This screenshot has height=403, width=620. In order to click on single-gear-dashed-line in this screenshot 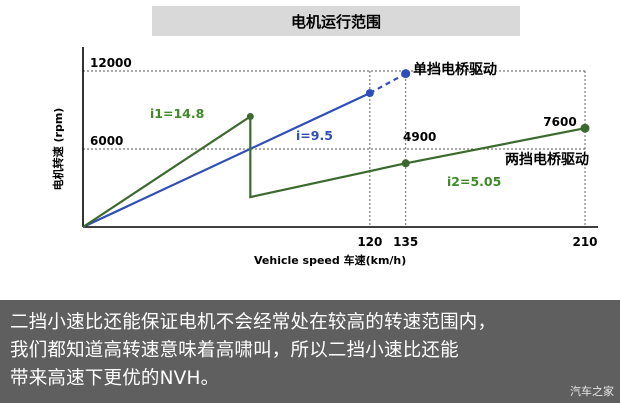, I will do `click(388, 83)`.